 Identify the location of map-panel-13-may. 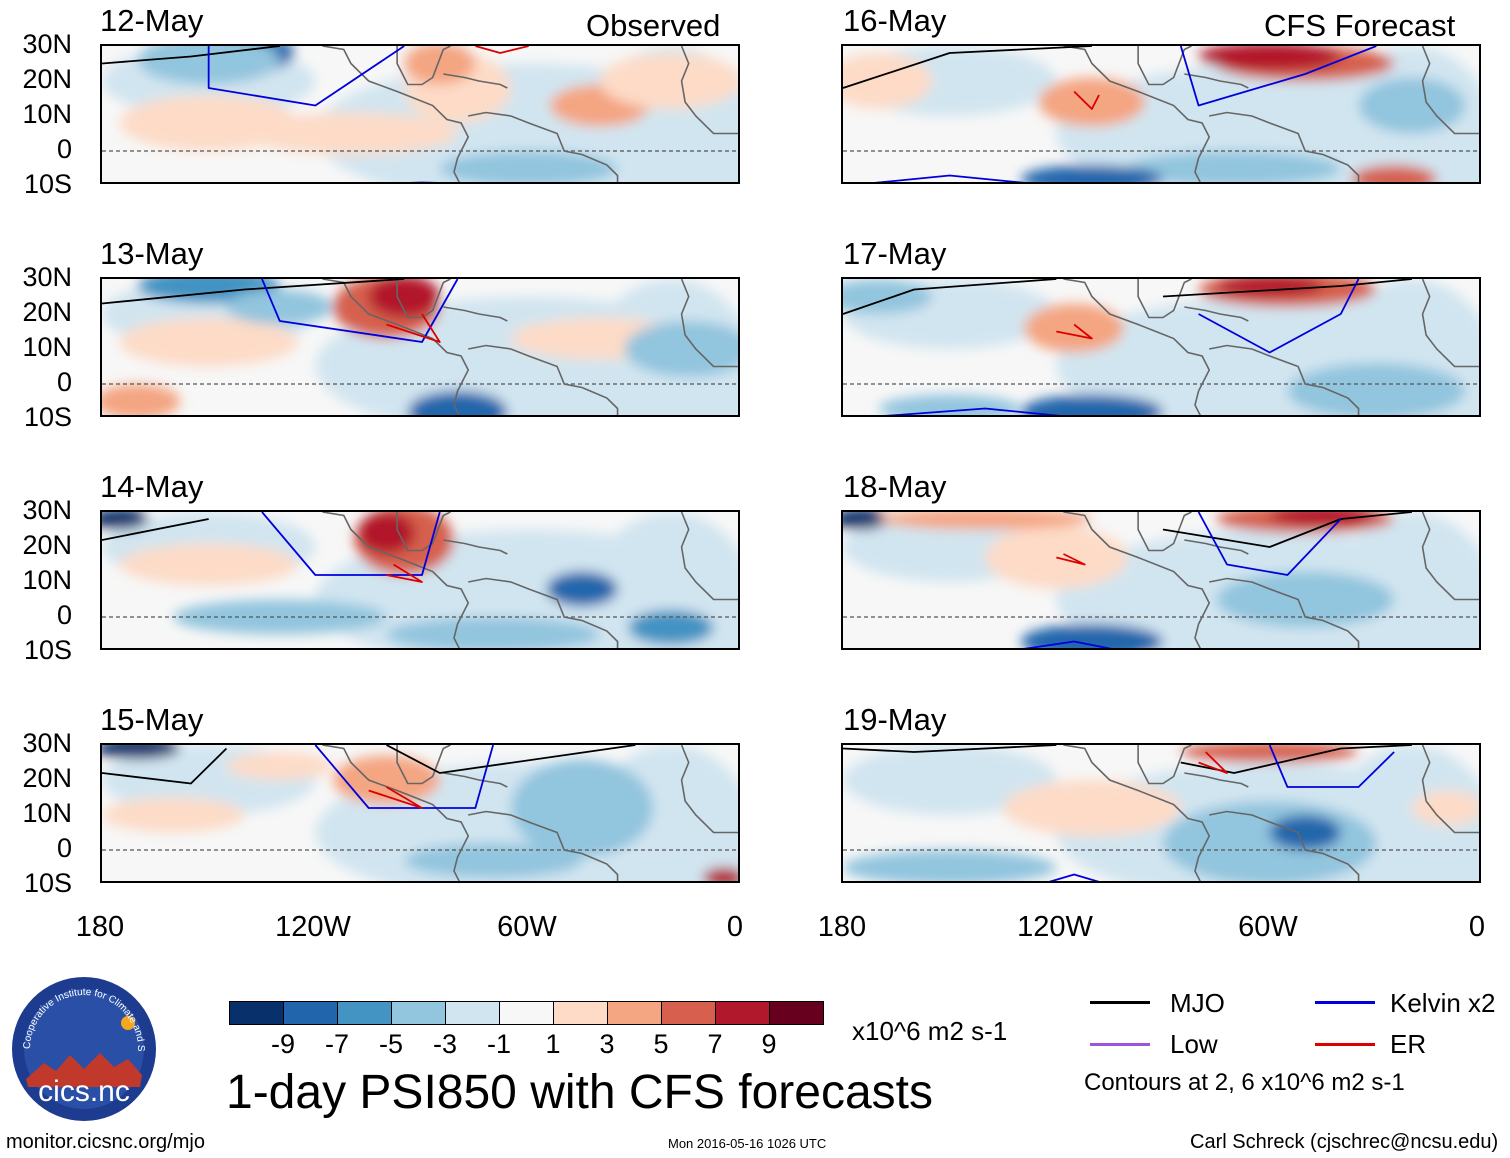
(420, 347).